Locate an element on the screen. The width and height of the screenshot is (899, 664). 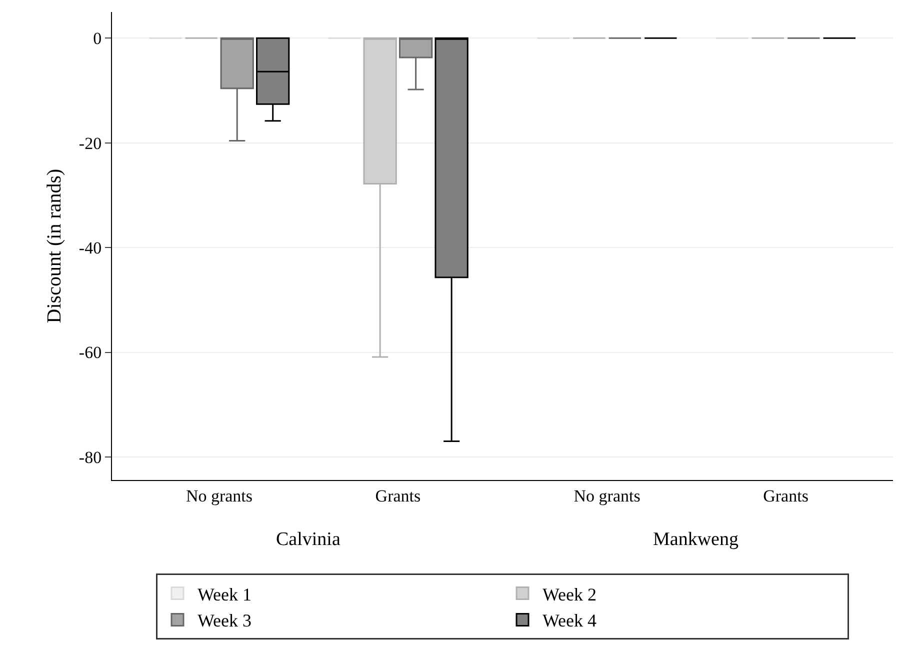
legend-label: Week 1 is located at coordinates (225, 594).